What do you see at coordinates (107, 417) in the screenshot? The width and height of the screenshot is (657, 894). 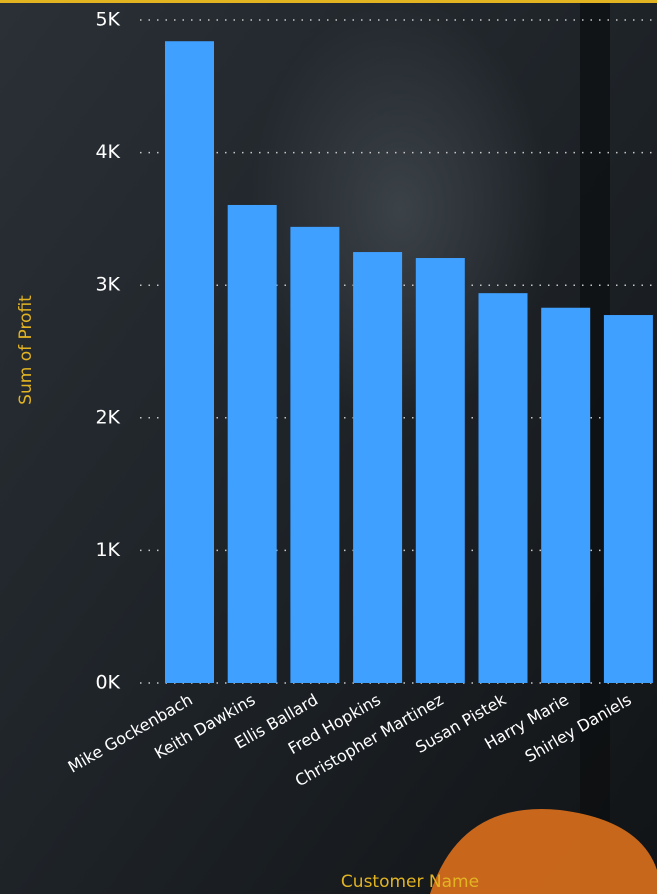 I see `y-tick-label: 2K` at bounding box center [107, 417].